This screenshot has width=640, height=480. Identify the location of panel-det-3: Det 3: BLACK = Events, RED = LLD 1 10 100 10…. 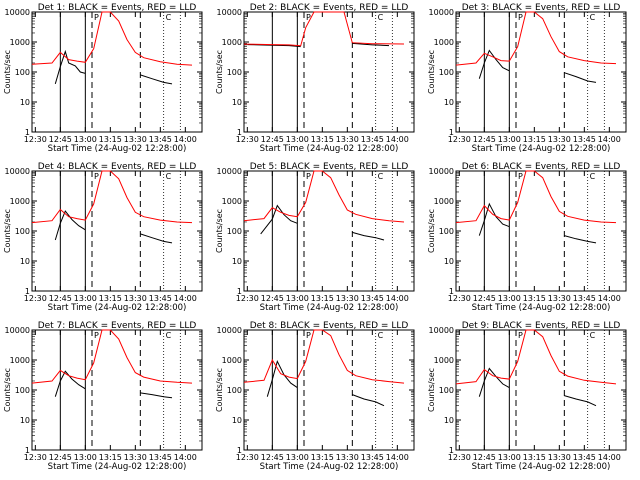
(527, 78).